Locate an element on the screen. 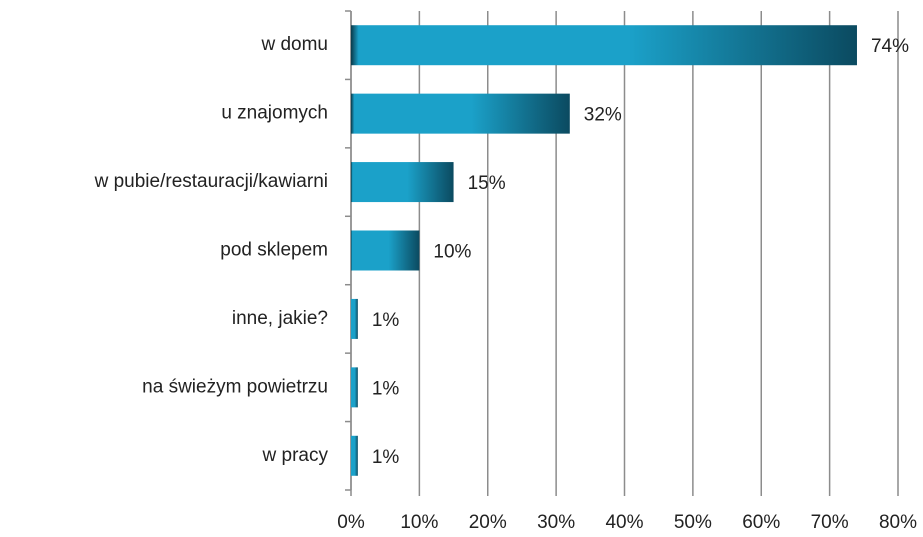  x-tick-label: 30% is located at coordinates (556, 522).